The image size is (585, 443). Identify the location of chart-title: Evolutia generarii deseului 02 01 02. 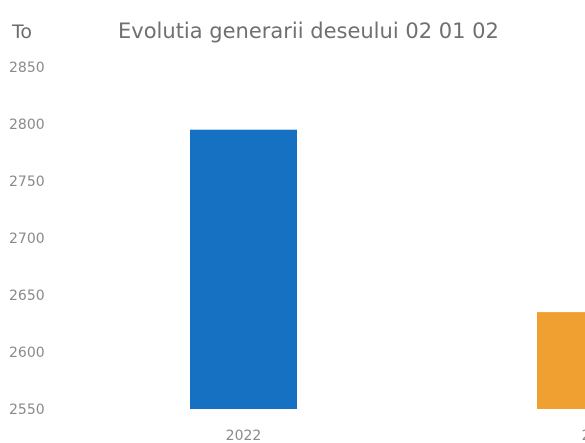
(308, 31).